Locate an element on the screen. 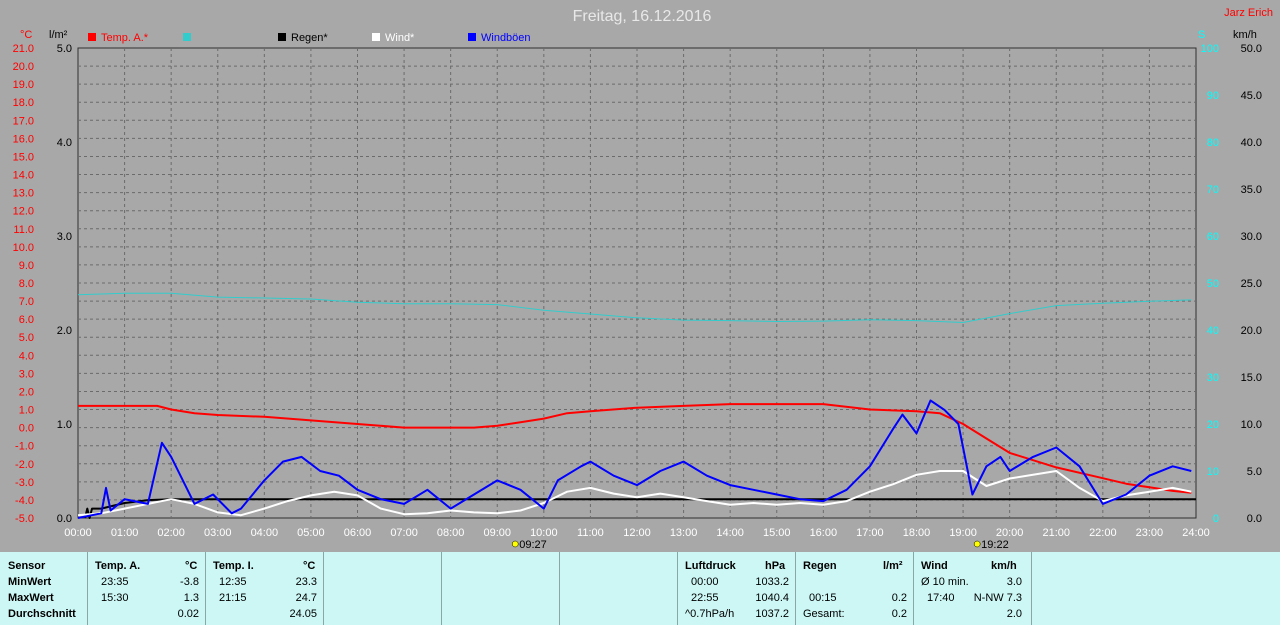 This screenshot has height=625, width=1280. temp-tick-label: -4.0 is located at coordinates (24, 501).